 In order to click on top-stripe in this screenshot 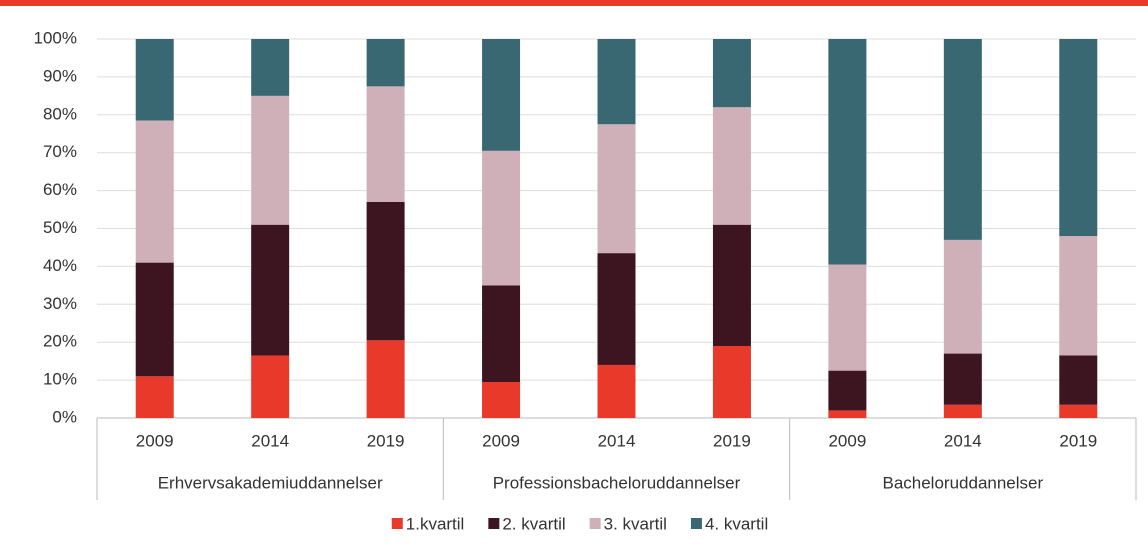, I will do `click(574, 3)`.